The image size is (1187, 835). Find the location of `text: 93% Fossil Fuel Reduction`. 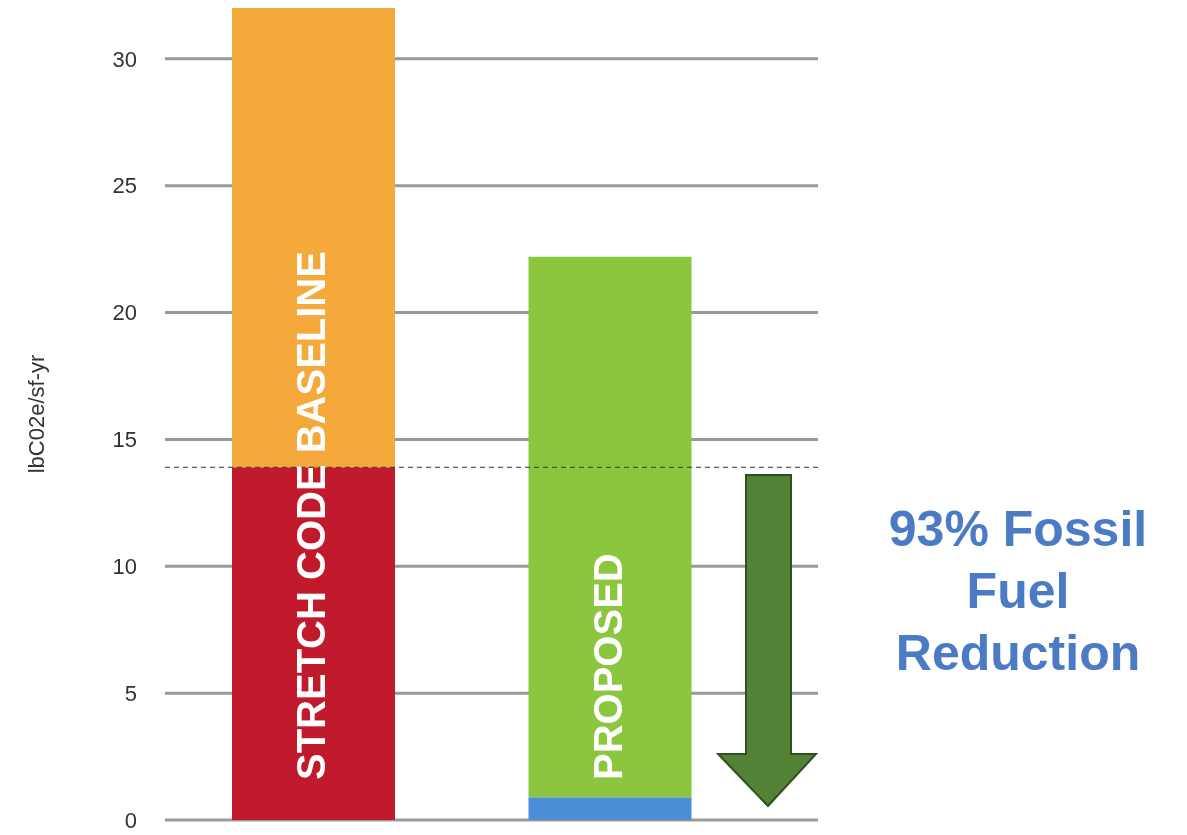

text: 93% Fossil Fuel Reduction is located at coordinates (1018, 591).